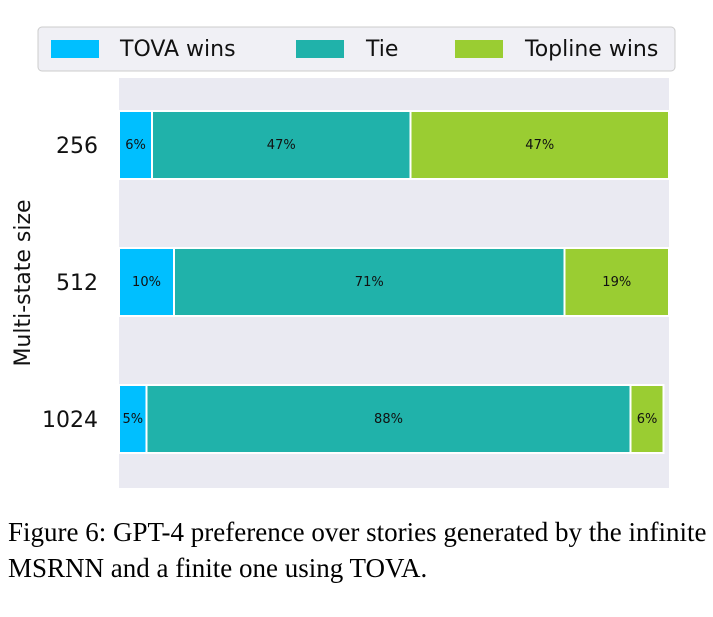 Image resolution: width=713 pixels, height=617 pixels. Describe the element at coordinates (281, 145) in the screenshot. I see `data-label-tie-256: 47%` at that location.